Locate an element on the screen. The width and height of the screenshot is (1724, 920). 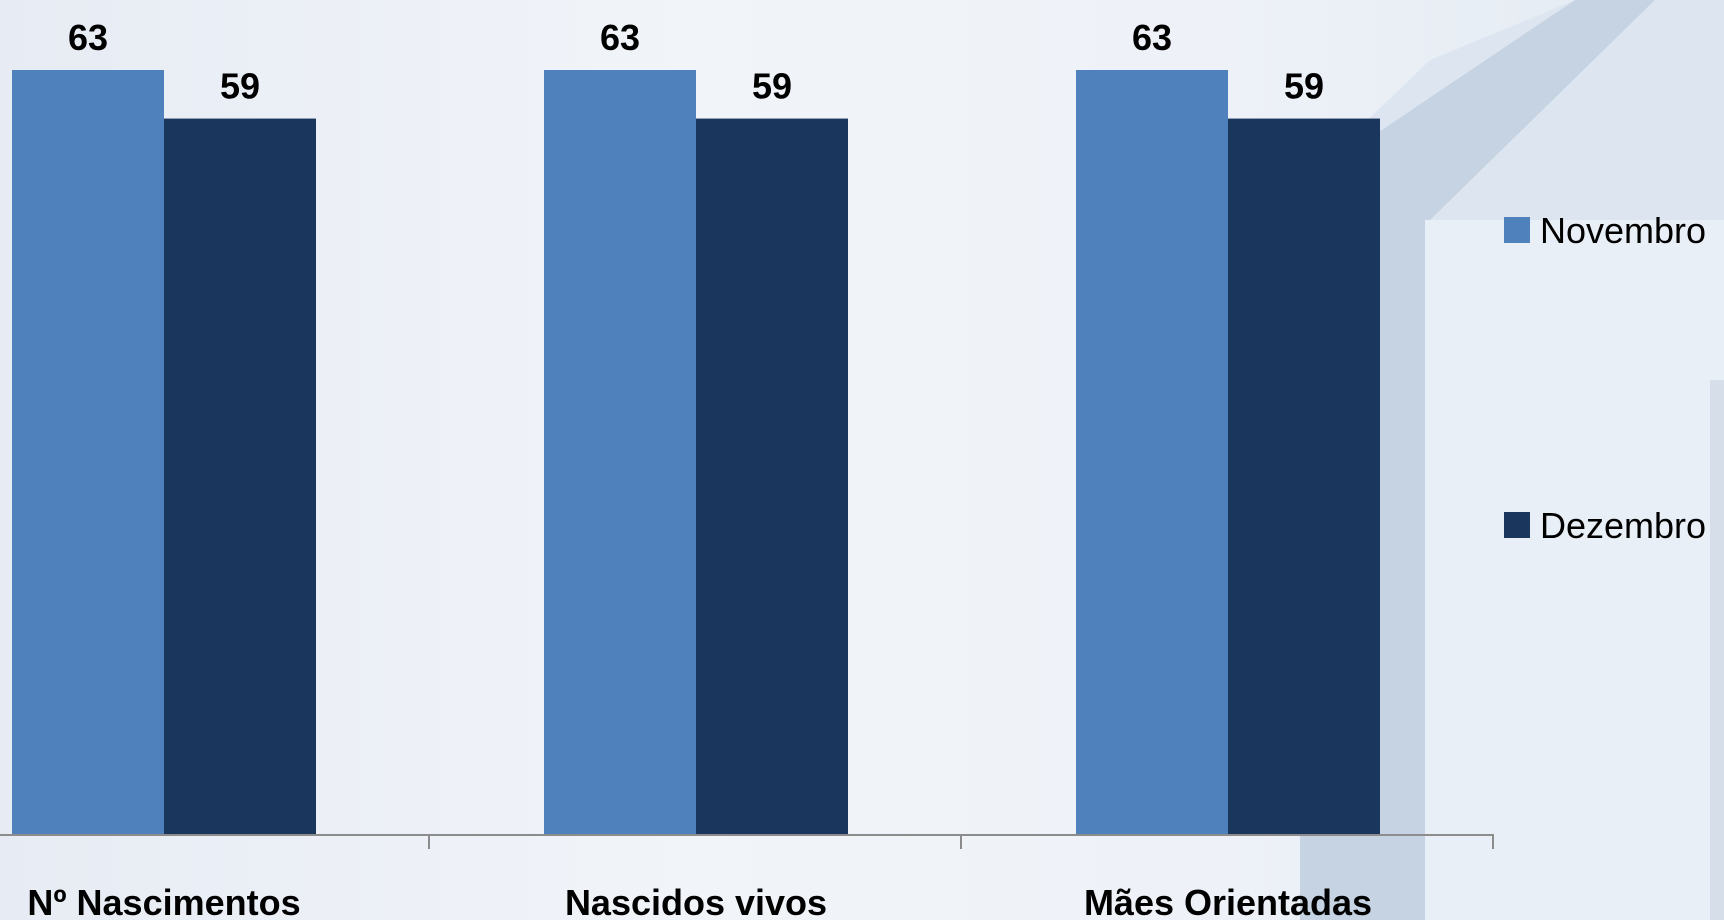
legend-swatch-dezembro is located at coordinates (1517, 525).